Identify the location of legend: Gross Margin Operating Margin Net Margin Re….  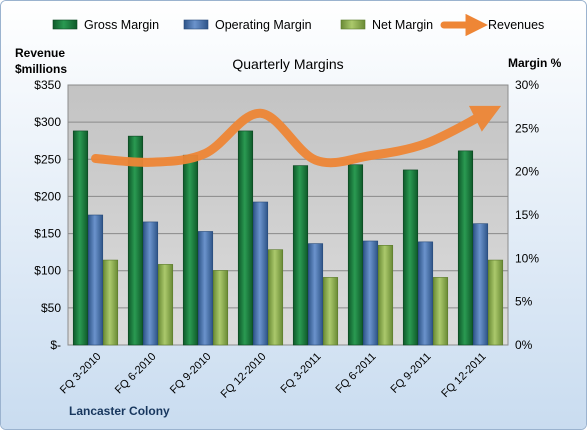
(298, 25).